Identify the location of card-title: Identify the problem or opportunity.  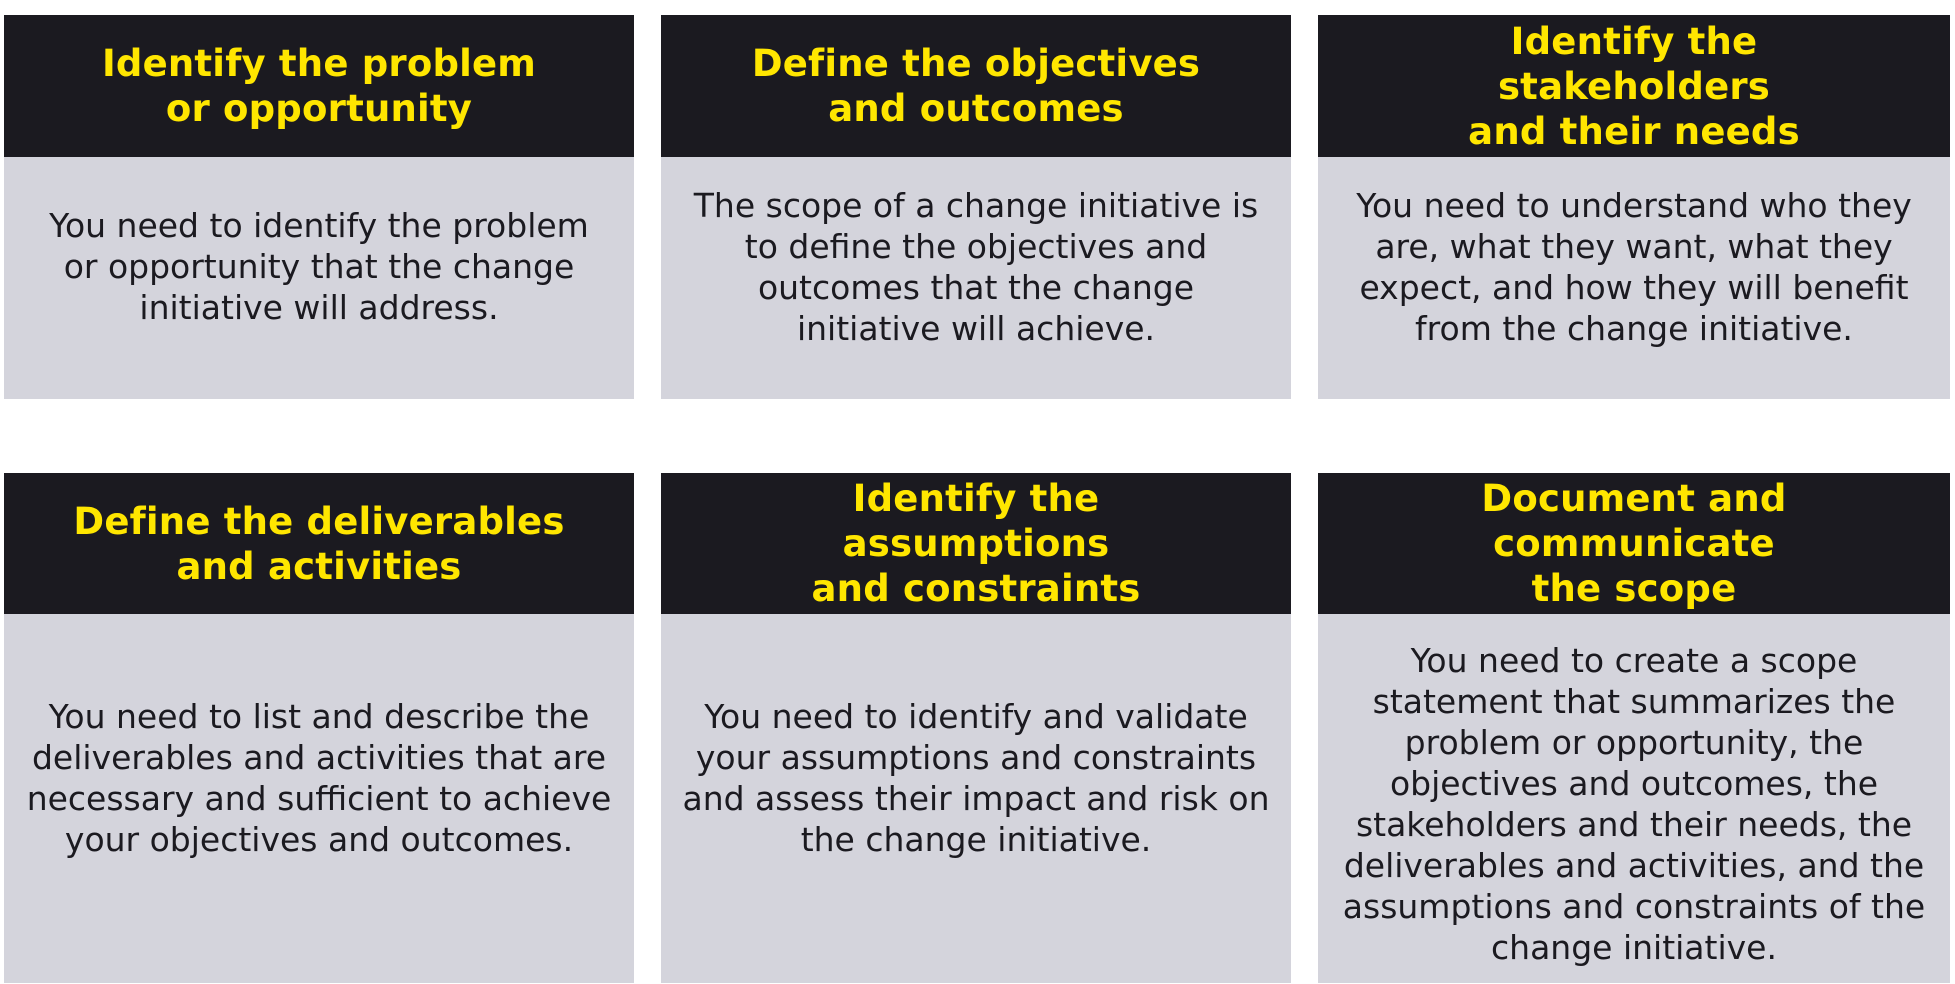
(319, 86).